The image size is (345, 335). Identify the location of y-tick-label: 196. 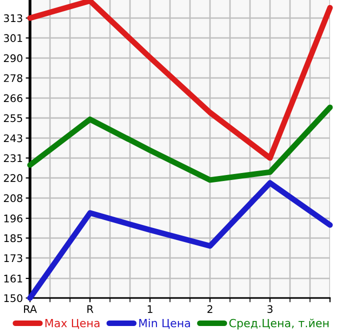
(13, 218).